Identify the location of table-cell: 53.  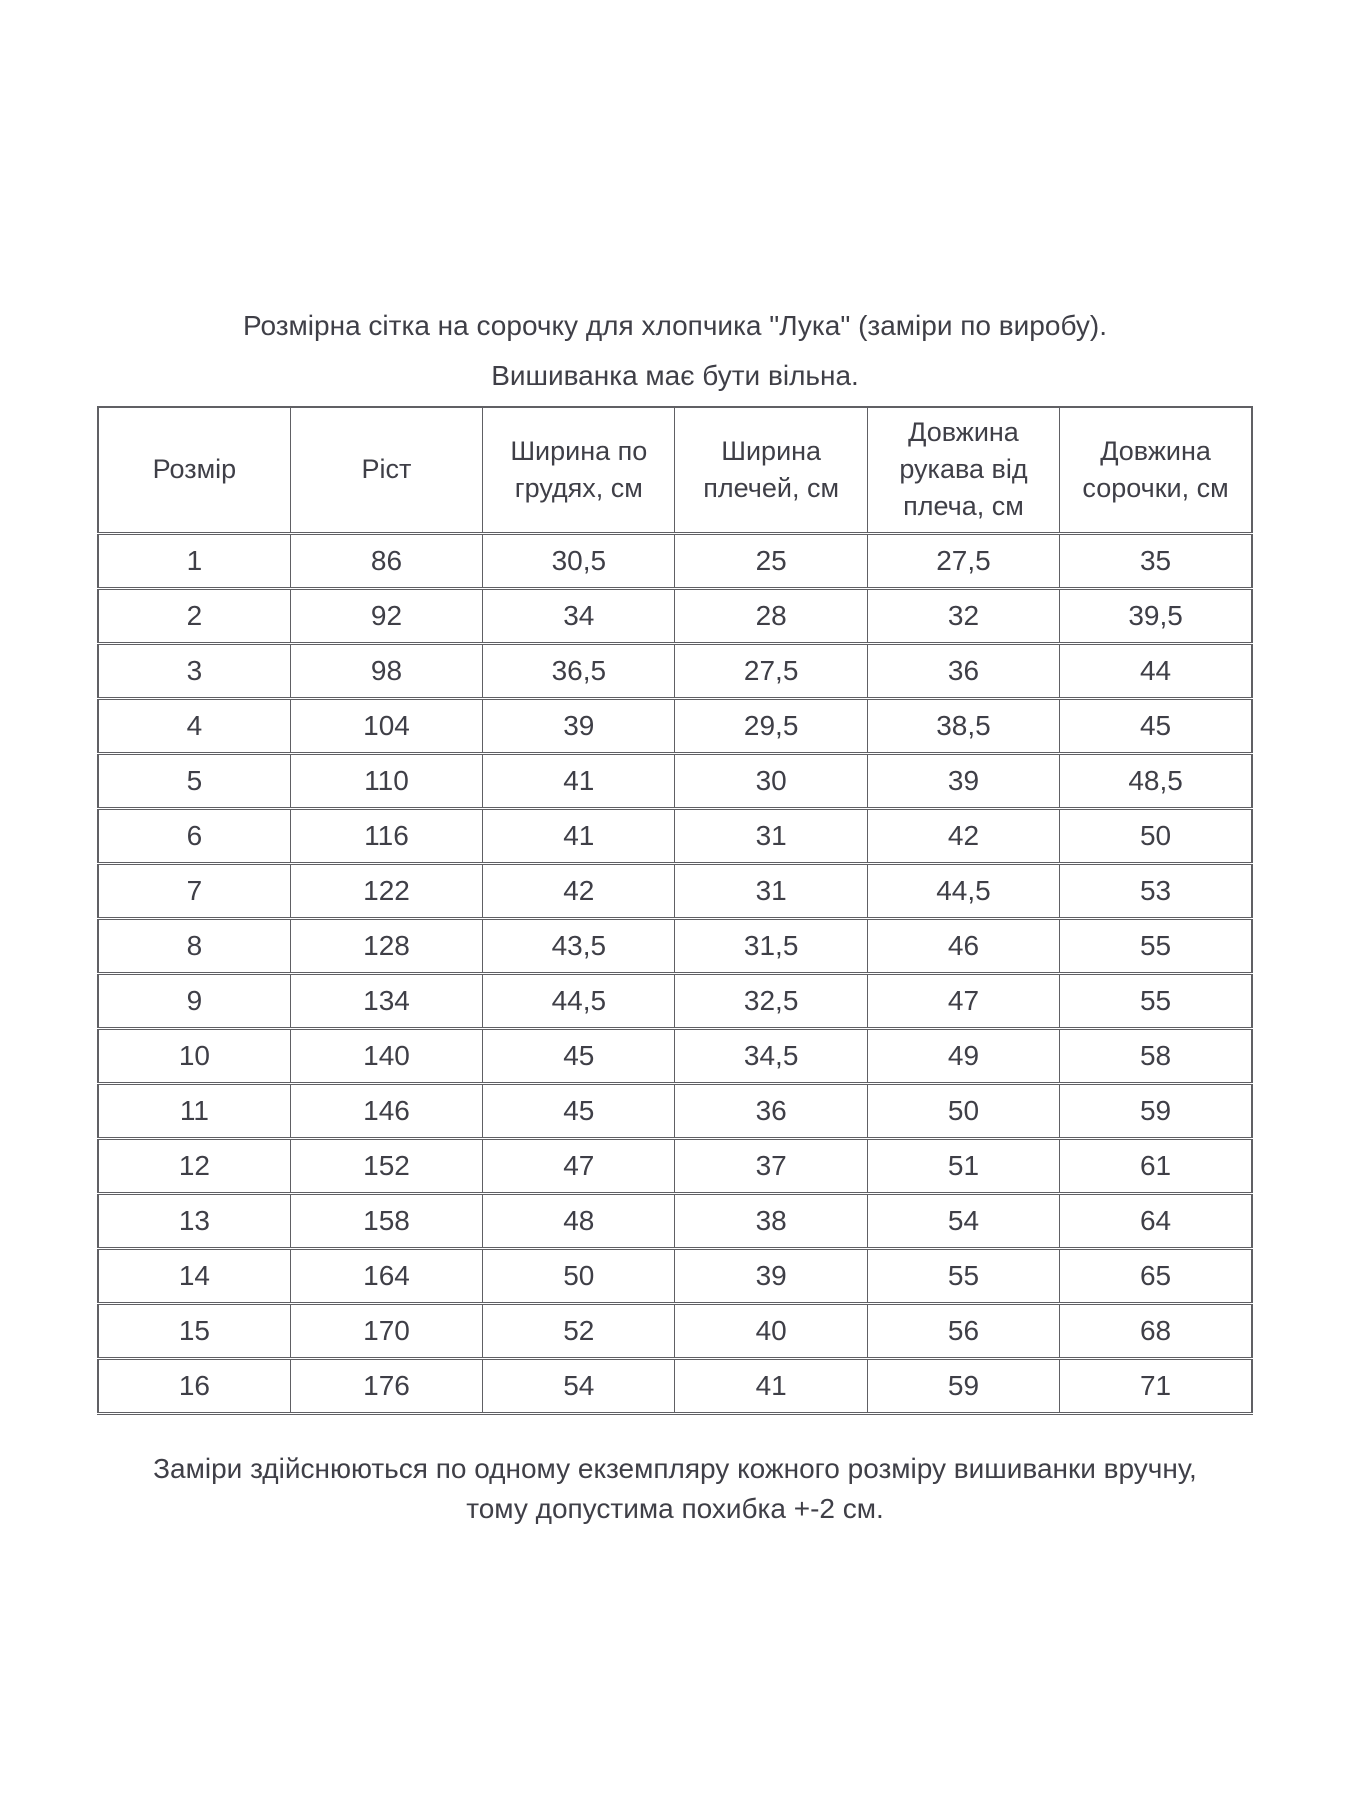
(1156, 891).